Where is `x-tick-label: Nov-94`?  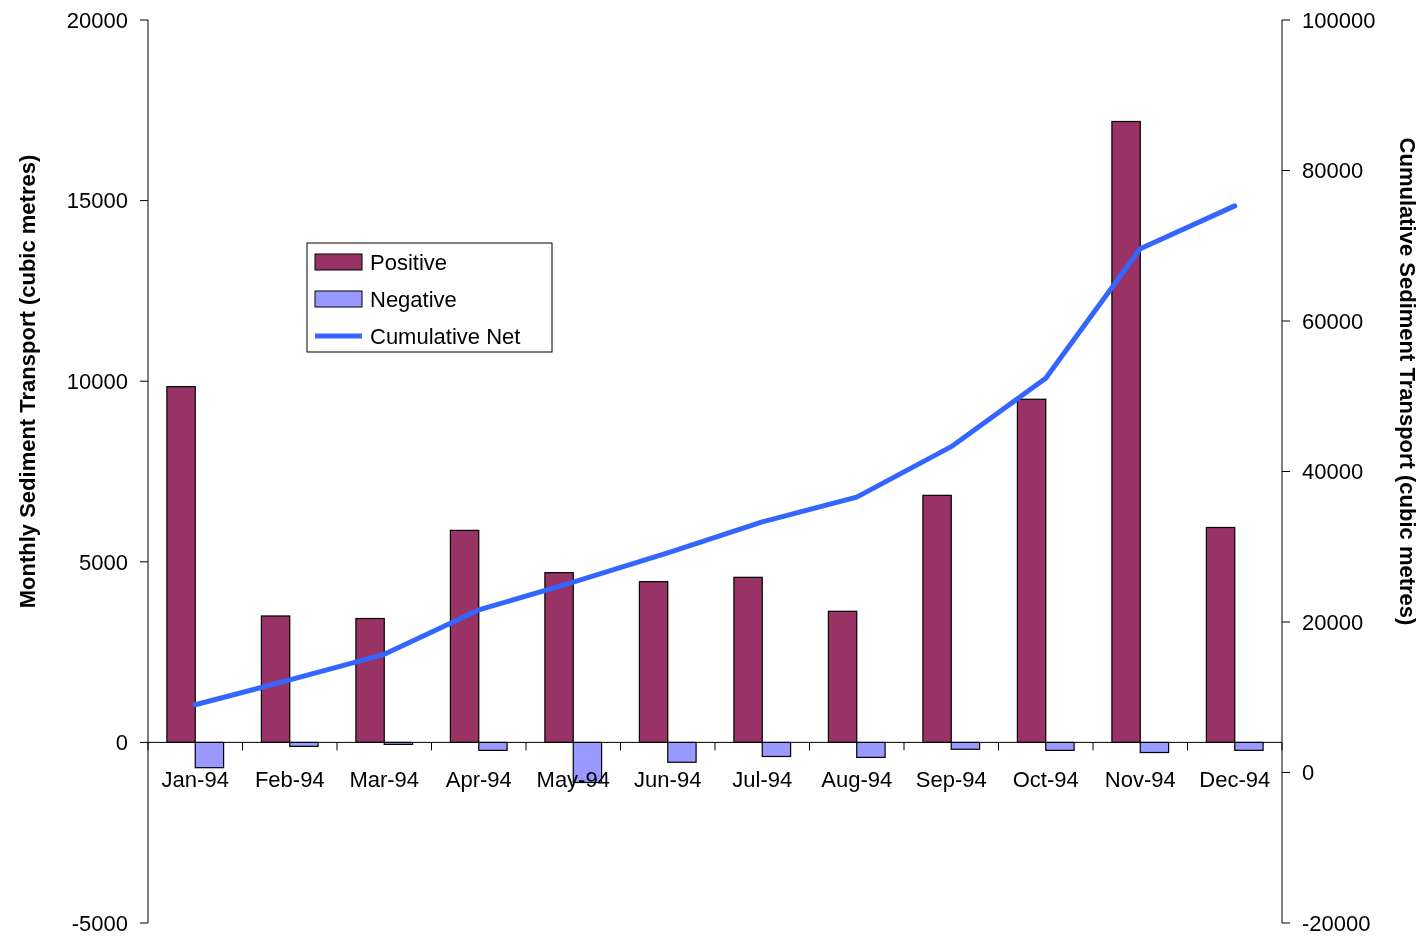 x-tick-label: Nov-94 is located at coordinates (1140, 780).